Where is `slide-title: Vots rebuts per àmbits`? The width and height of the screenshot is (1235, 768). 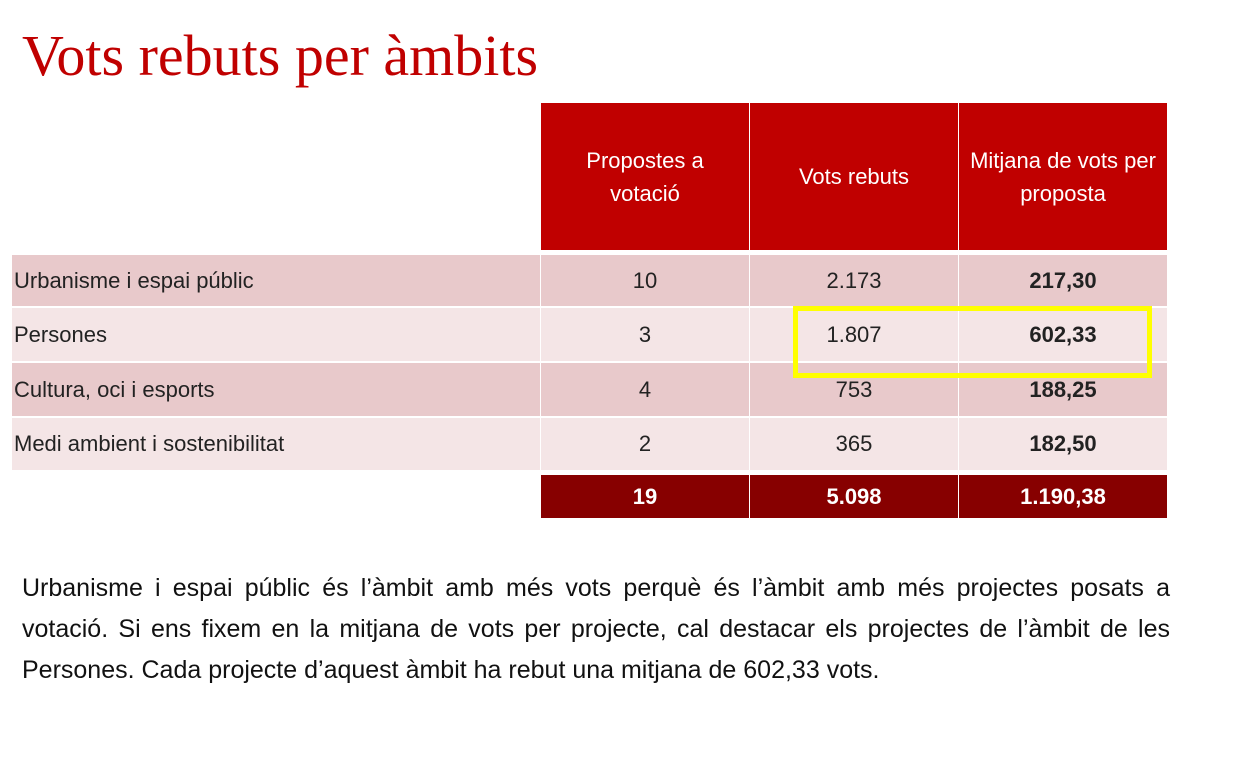
slide-title: Vots rebuts per àmbits is located at coordinates (280, 55).